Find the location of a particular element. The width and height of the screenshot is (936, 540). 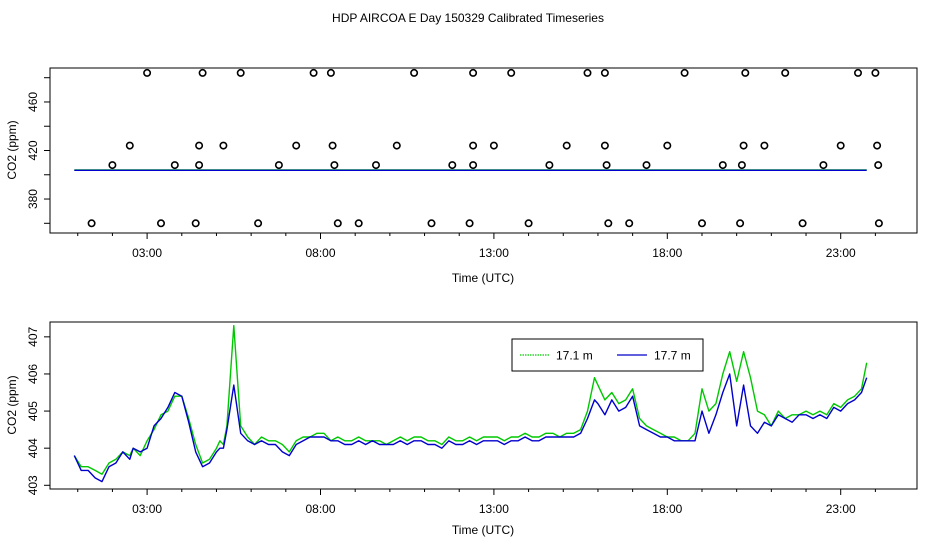

panel-bottom-y-ticks: 403 404 405 406 407 is located at coordinates (38, 411).